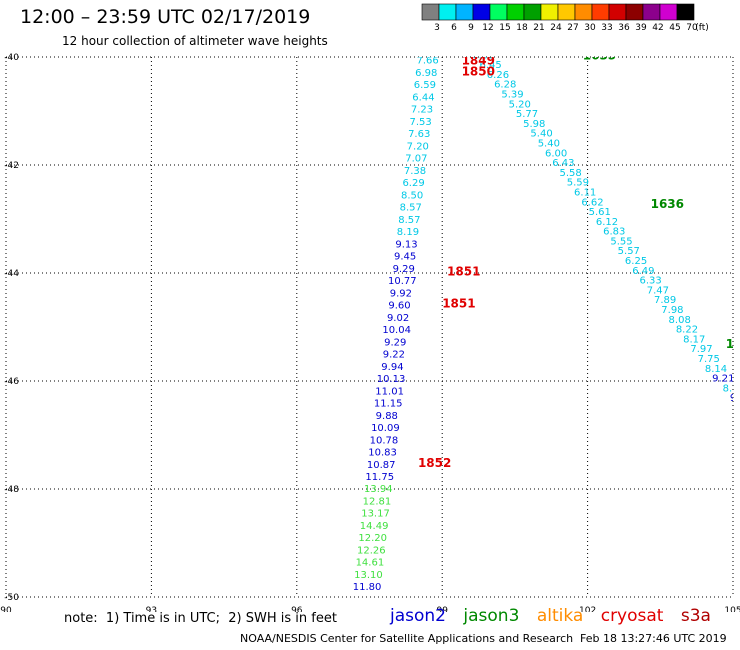  What do you see at coordinates (692, 28) in the screenshot?
I see `scale-value: 70` at bounding box center [692, 28].